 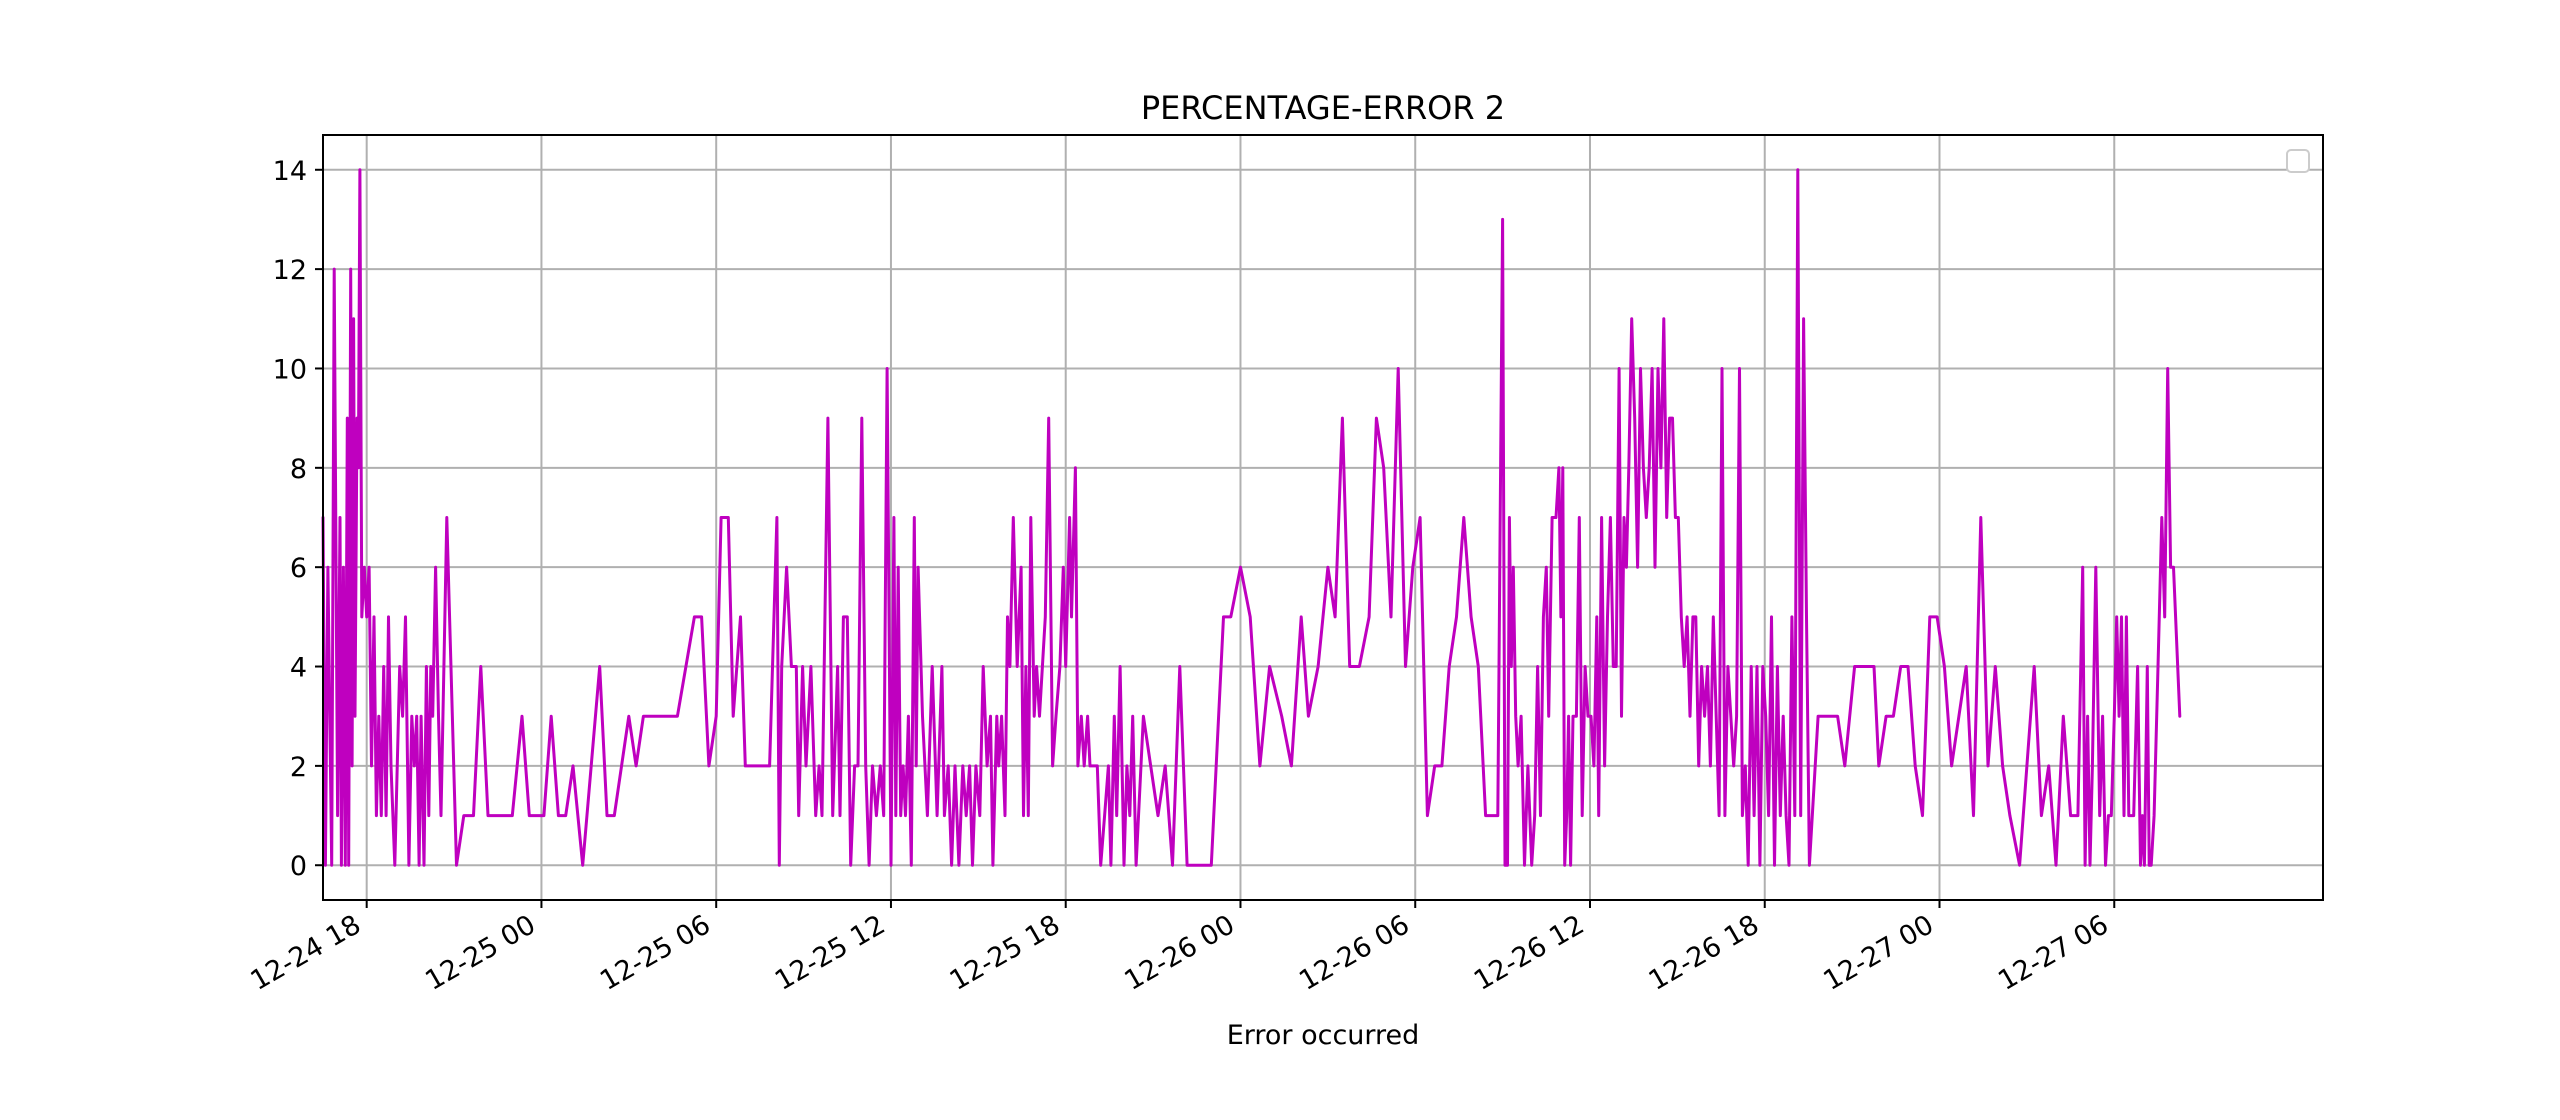 I want to click on y-tick-label: 4, so click(x=298, y=668).